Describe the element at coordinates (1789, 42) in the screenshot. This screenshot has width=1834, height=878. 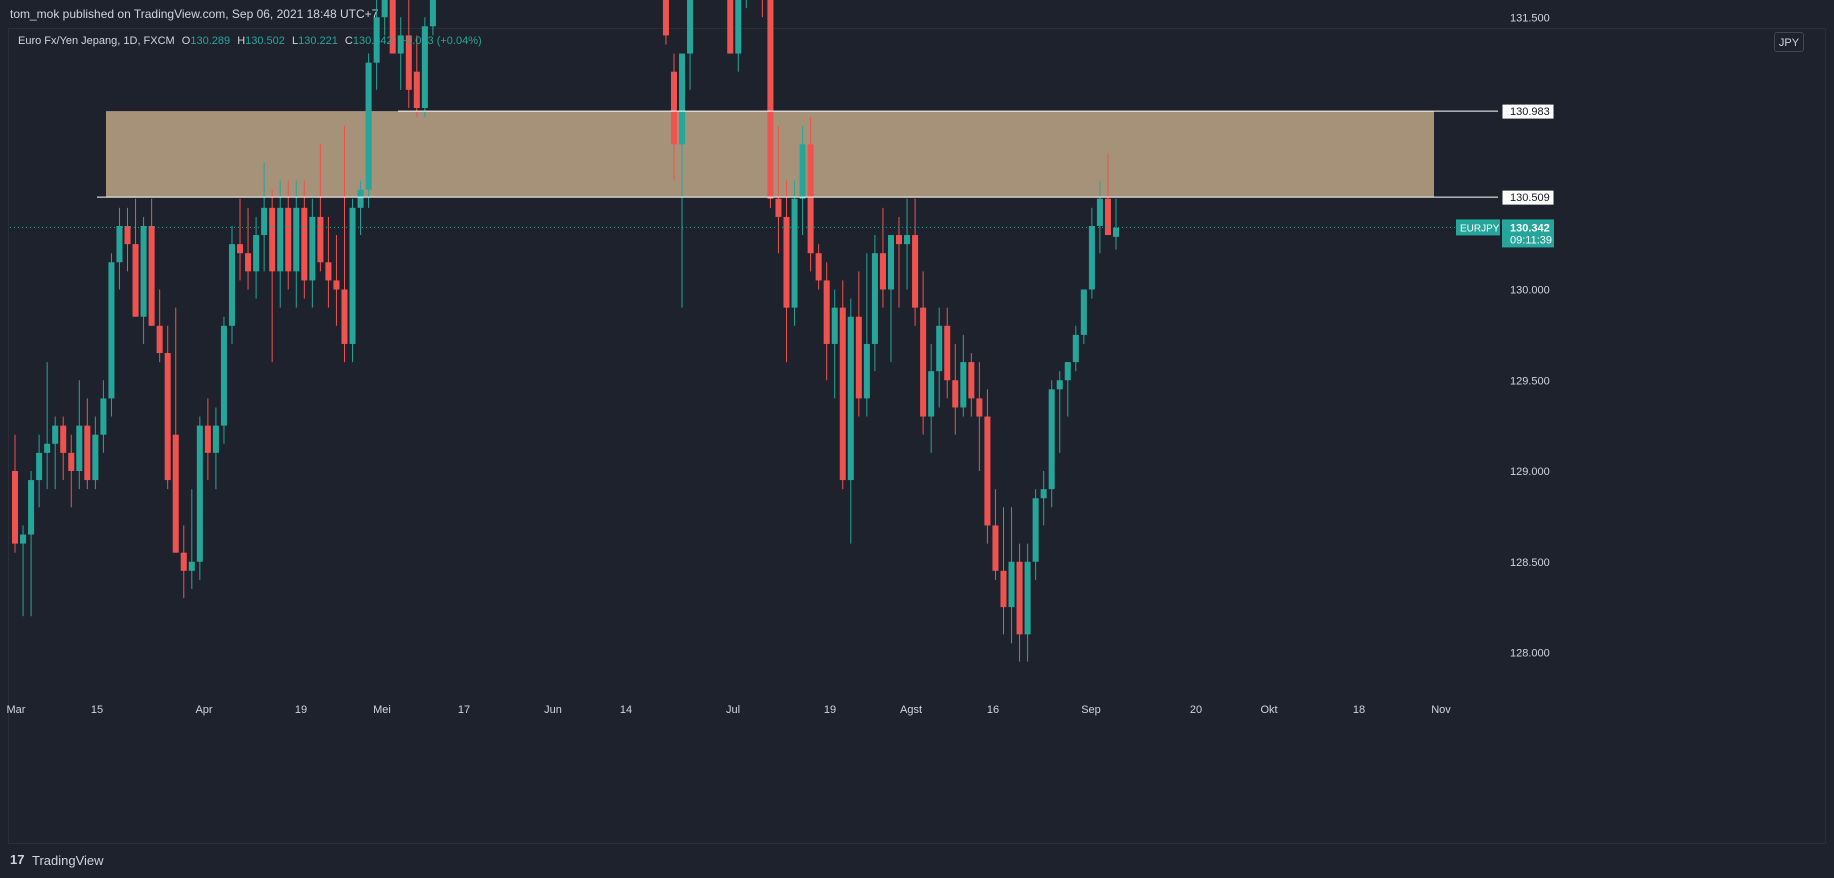
I see `currency-button: JPY` at that location.